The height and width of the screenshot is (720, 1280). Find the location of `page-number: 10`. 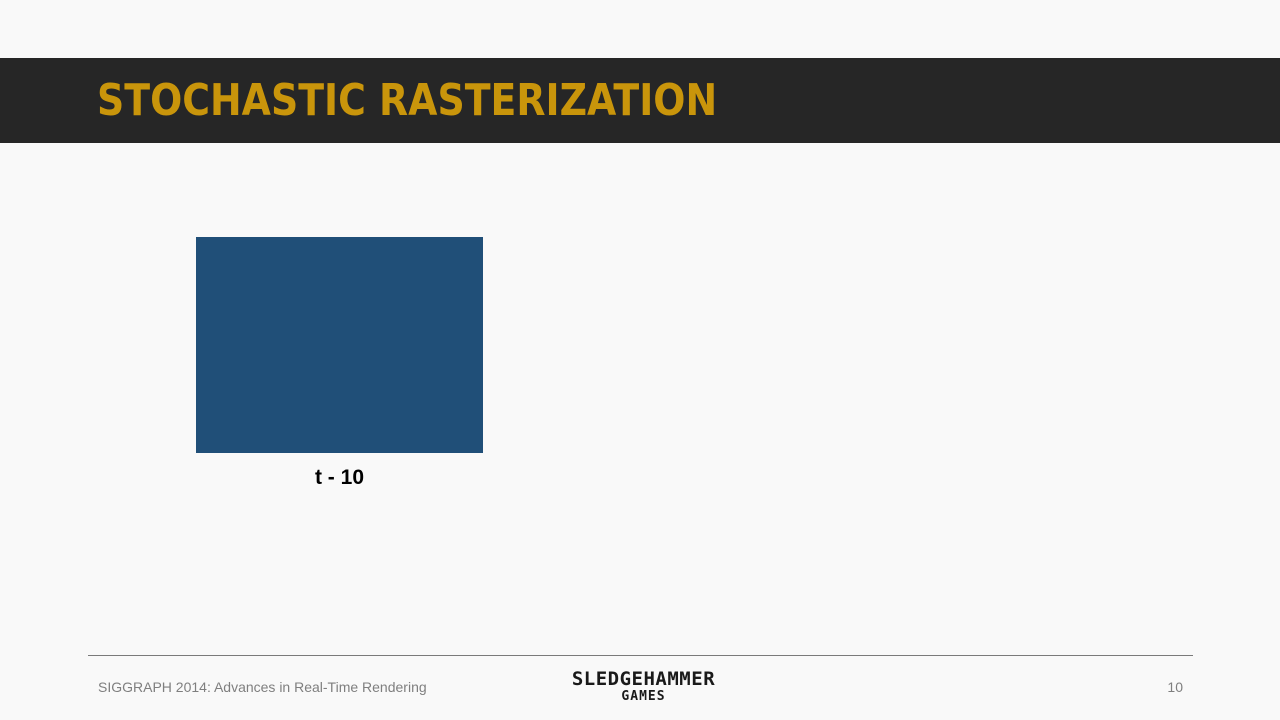

page-number: 10 is located at coordinates (1175, 687).